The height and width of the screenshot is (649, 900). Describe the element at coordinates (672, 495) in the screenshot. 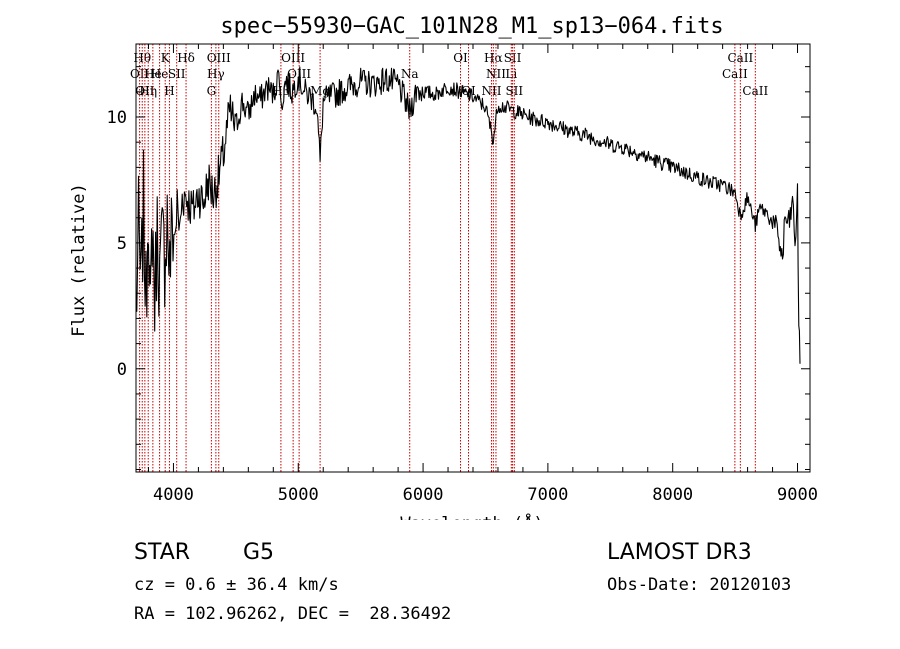

I see `x-tick-label: 8000` at that location.